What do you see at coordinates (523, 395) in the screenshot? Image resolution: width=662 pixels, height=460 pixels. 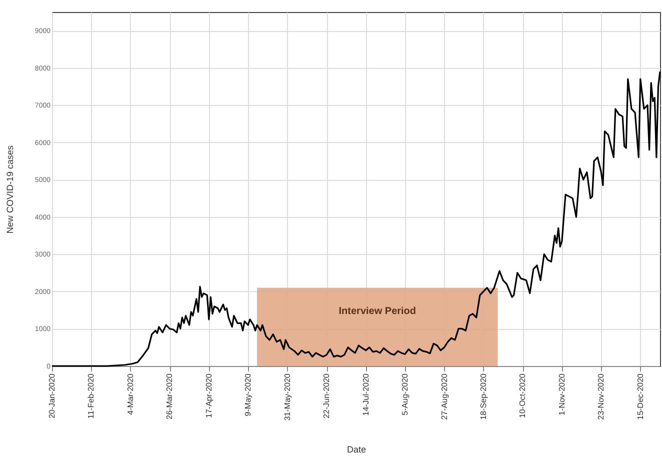 I see `x-tick-label: 10-Oct-2020` at bounding box center [523, 395].